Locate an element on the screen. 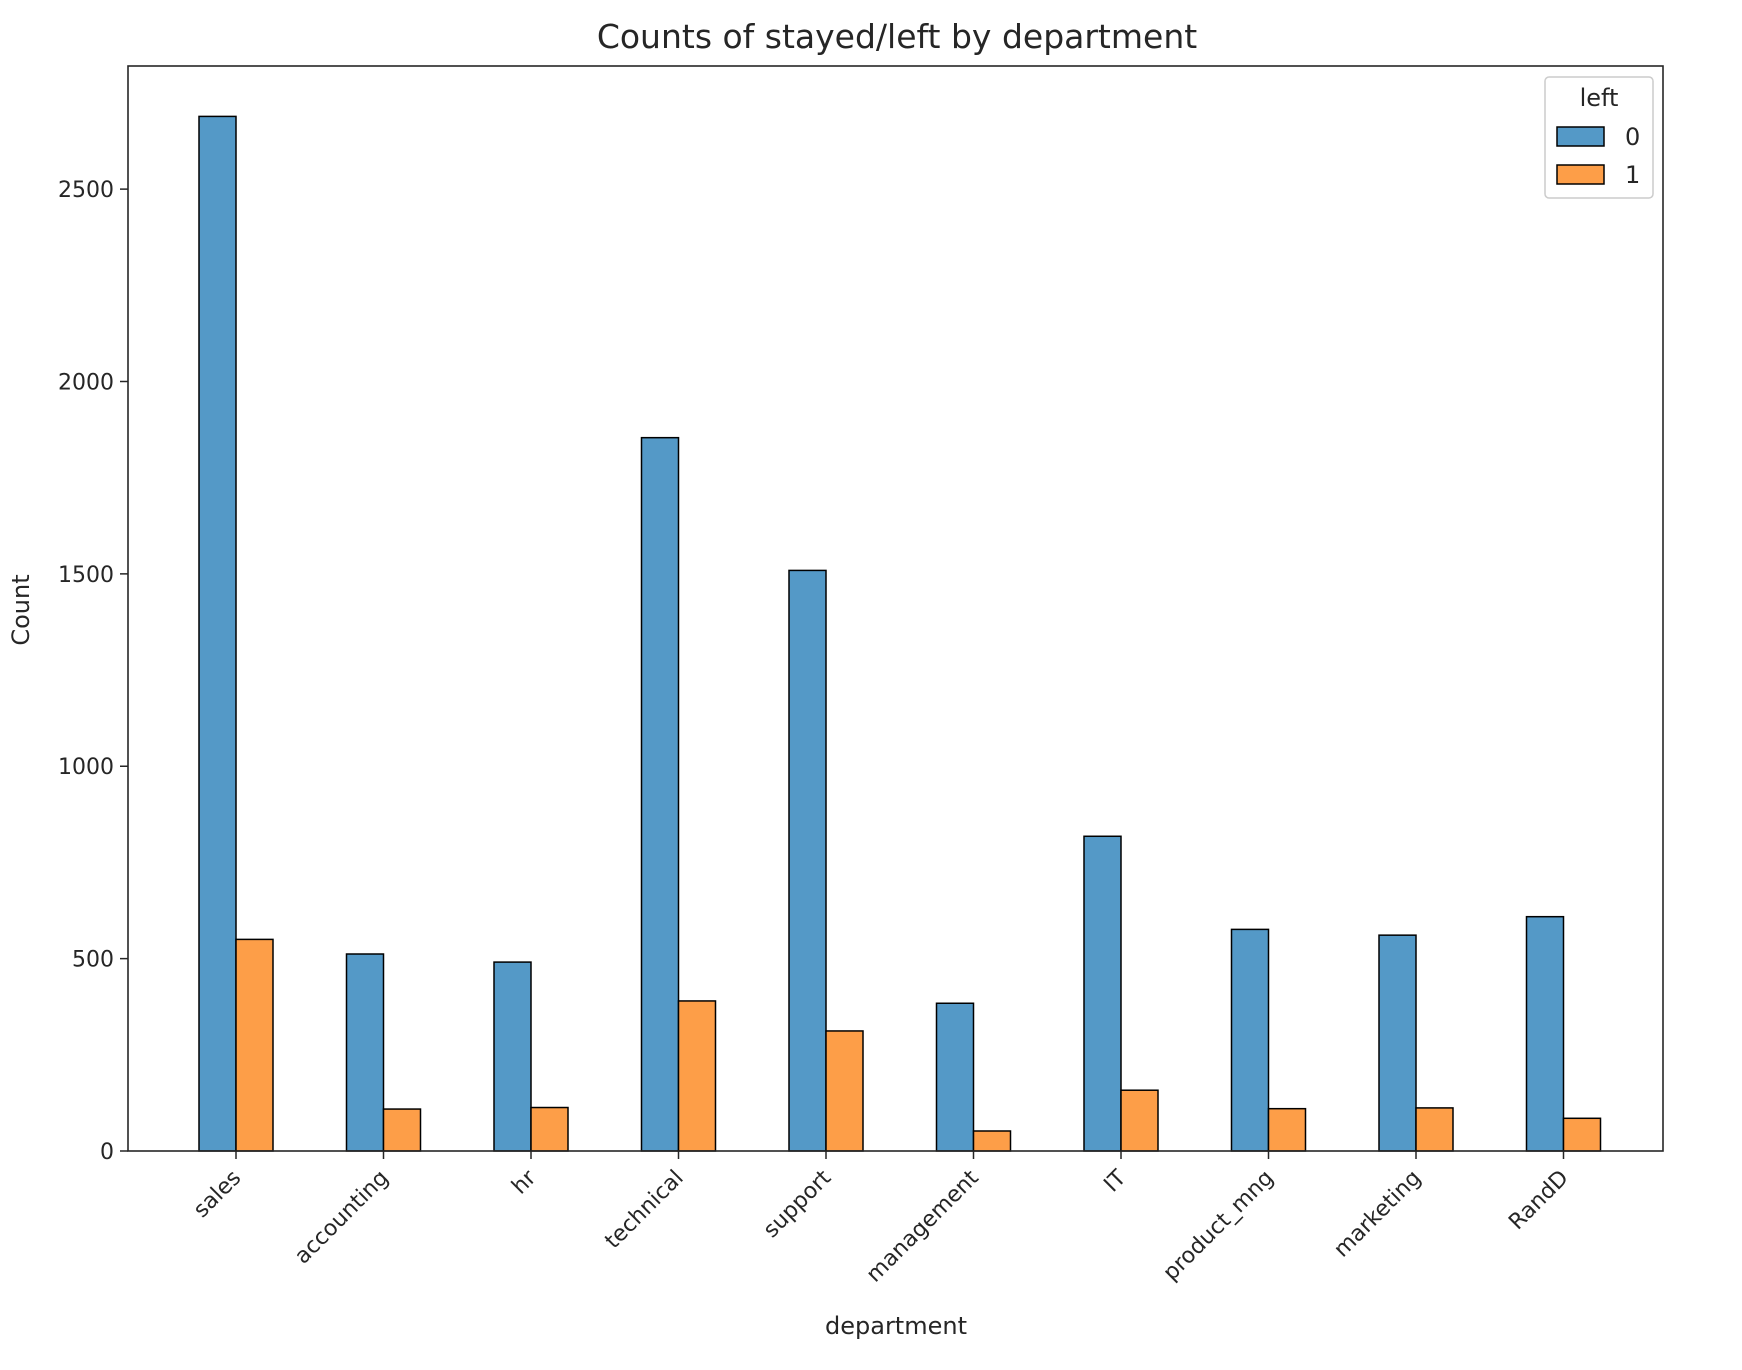 Image resolution: width=1742 pixels, height=1370 pixels. legend-label-1: 1 is located at coordinates (1632, 175).